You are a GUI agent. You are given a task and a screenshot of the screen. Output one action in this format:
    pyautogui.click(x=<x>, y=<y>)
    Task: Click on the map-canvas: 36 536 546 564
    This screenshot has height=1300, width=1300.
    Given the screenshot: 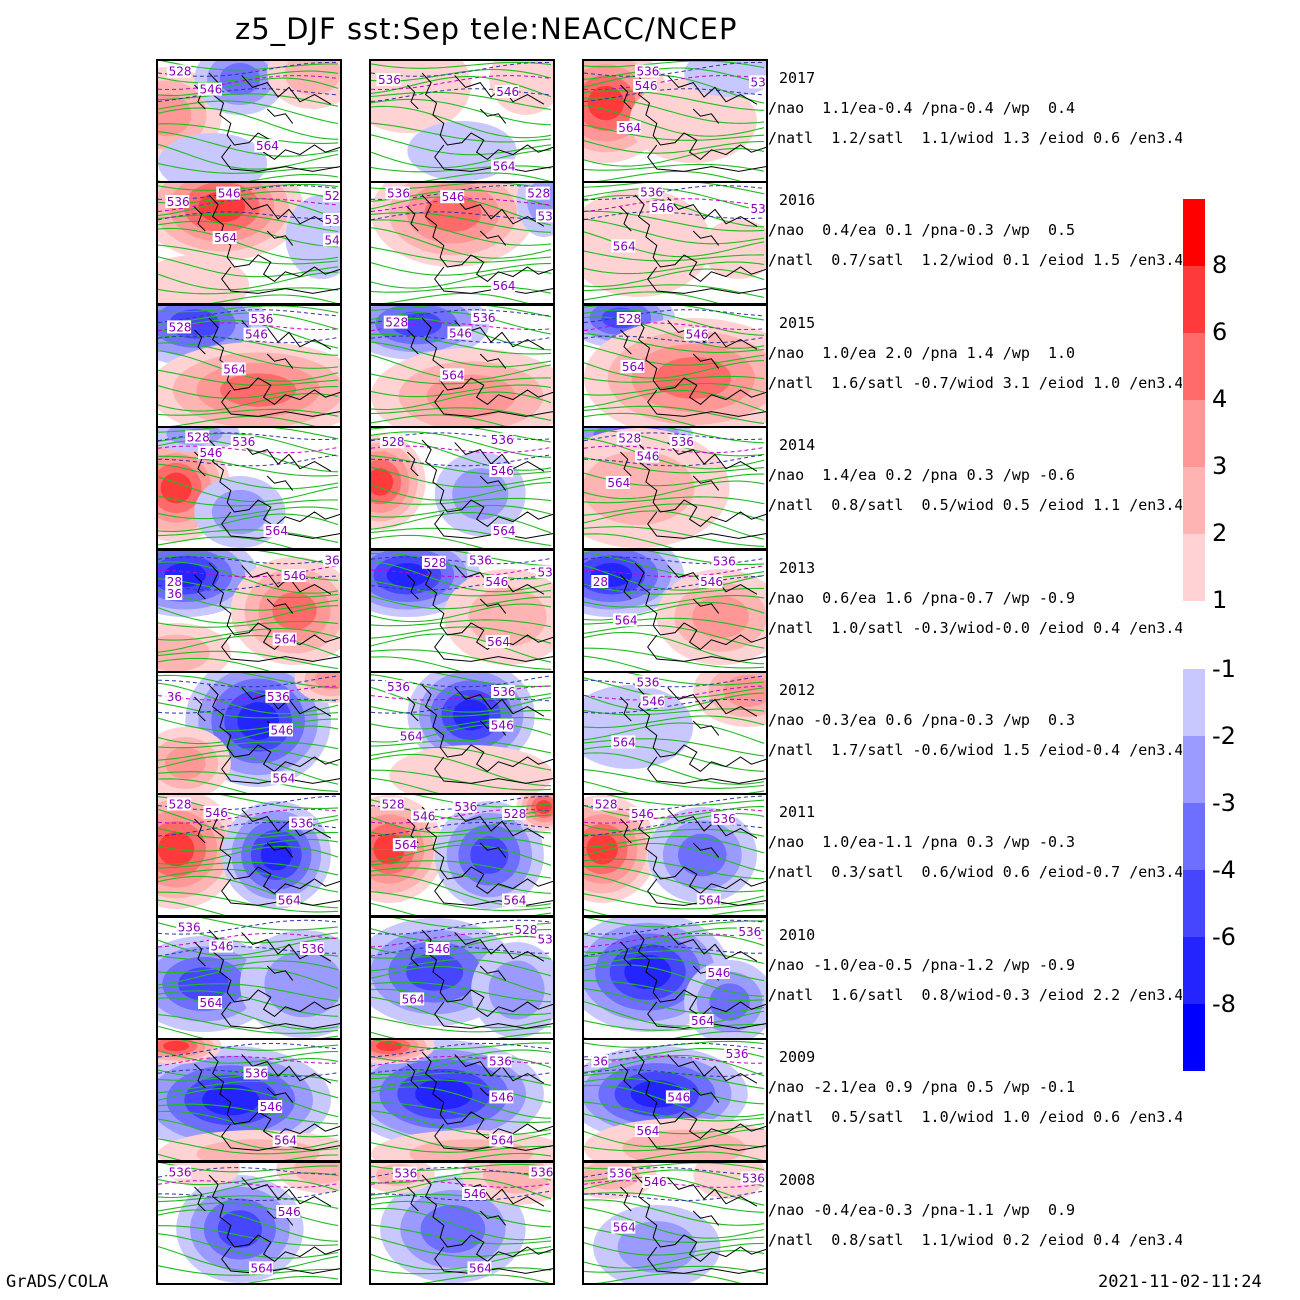 What is the action you would take?
    pyautogui.click(x=249, y=733)
    